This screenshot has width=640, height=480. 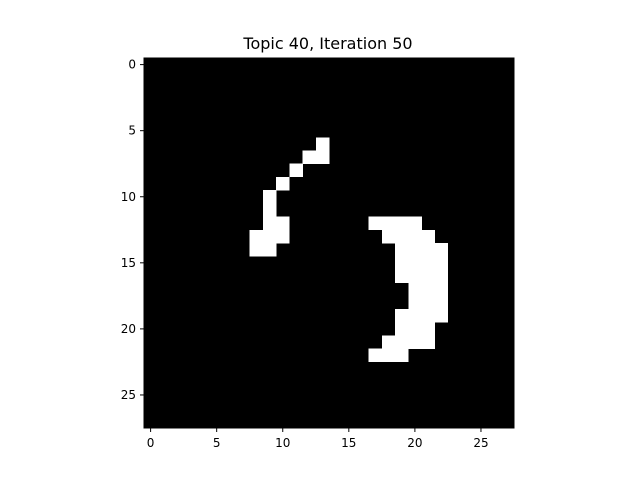 I want to click on y-tick-label: 20, so click(x=128, y=329).